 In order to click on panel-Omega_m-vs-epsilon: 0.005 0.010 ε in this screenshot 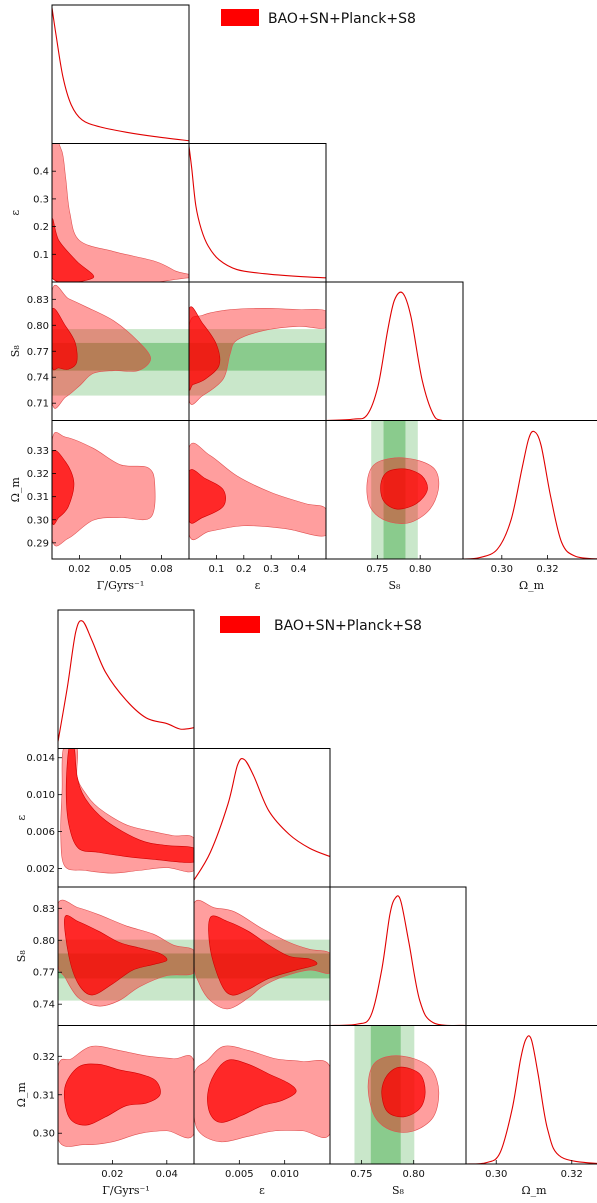, I will do `click(262, 1111)`.